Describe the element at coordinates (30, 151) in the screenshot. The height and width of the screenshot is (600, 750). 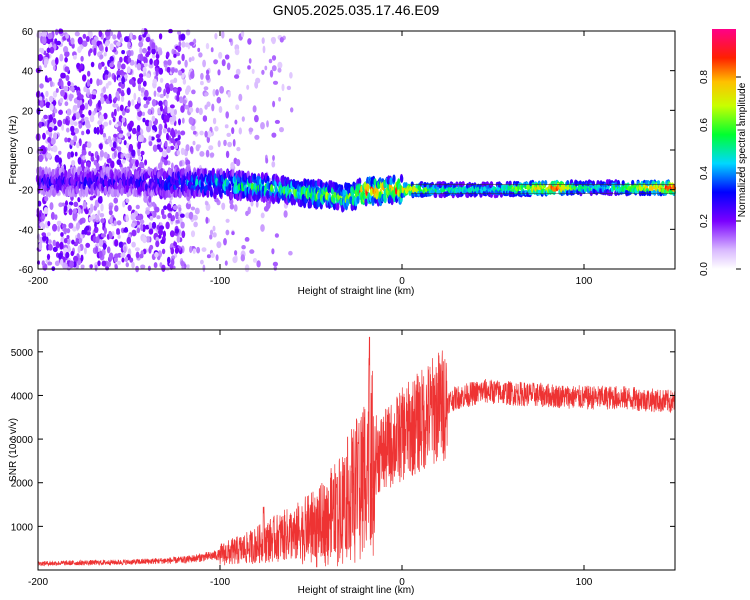
I see `spectrogram-y-tick-label: 0` at that location.